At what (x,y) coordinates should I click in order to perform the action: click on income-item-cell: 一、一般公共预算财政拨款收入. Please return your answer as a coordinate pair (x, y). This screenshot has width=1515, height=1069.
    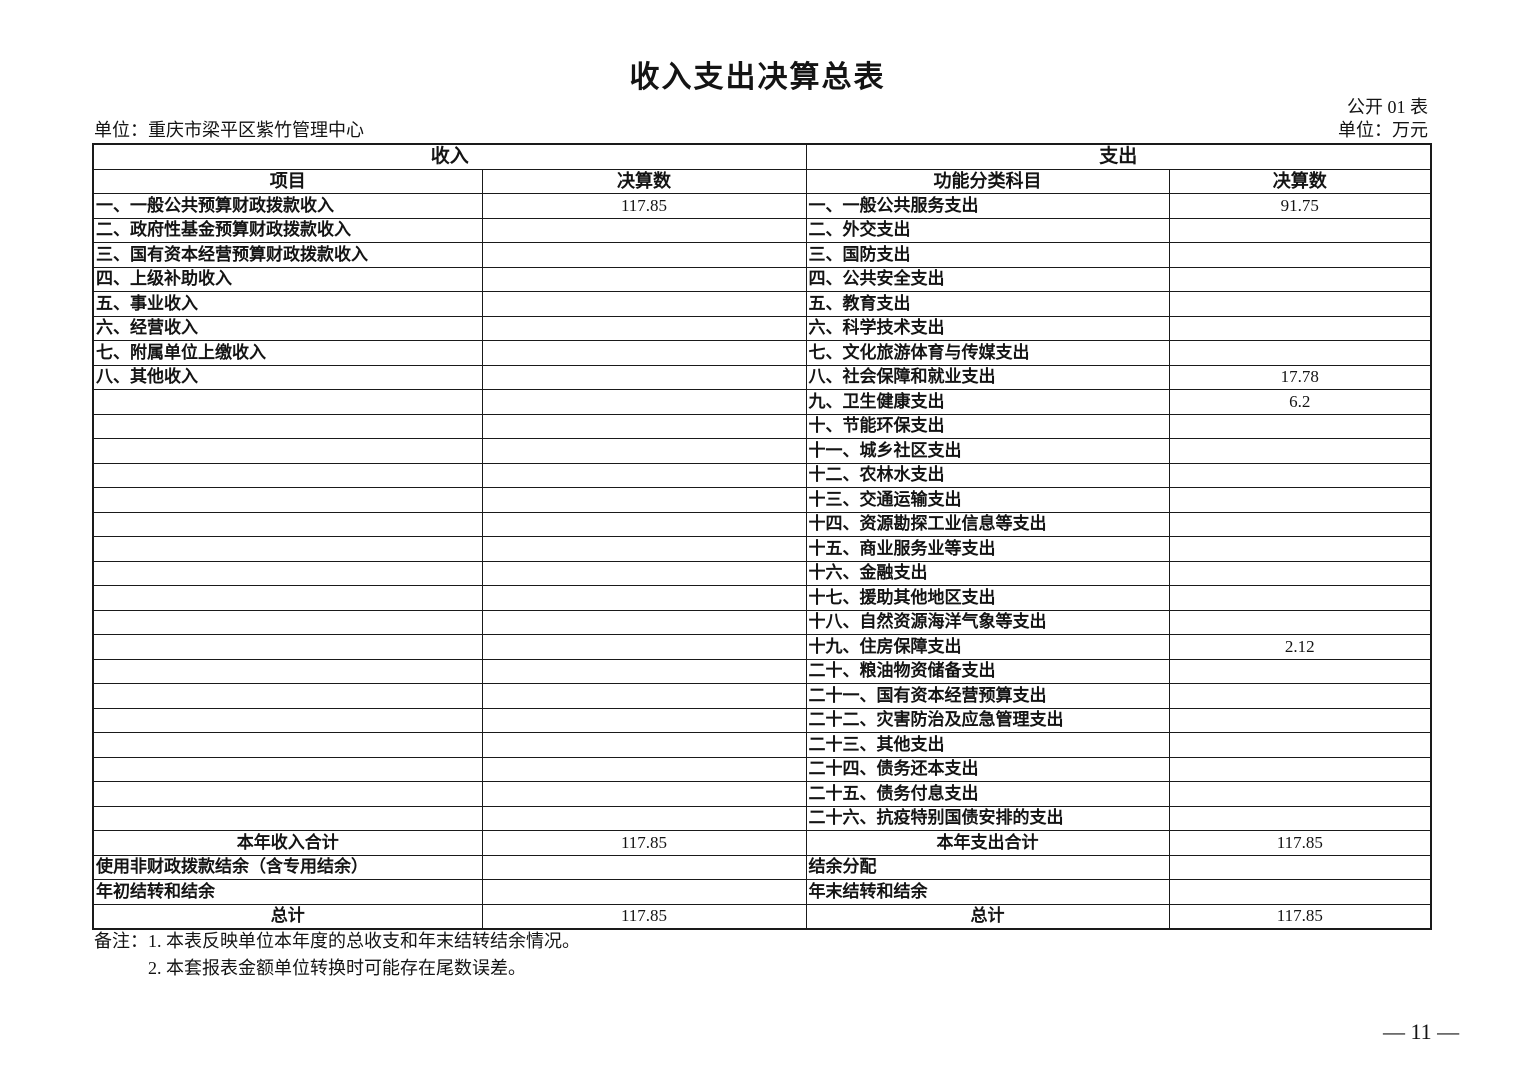
    Looking at the image, I should click on (287, 206).